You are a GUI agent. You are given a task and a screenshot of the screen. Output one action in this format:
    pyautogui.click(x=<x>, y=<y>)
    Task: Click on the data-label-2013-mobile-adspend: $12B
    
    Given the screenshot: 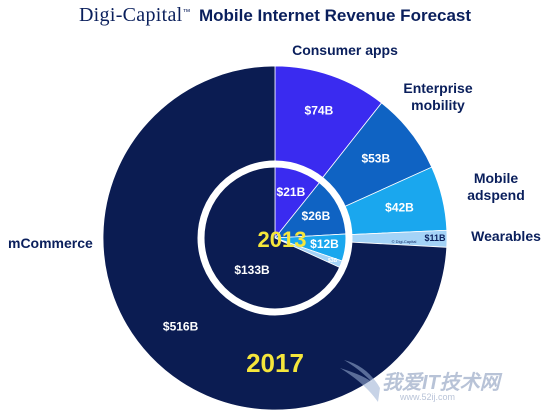 What is the action you would take?
    pyautogui.click(x=324, y=244)
    